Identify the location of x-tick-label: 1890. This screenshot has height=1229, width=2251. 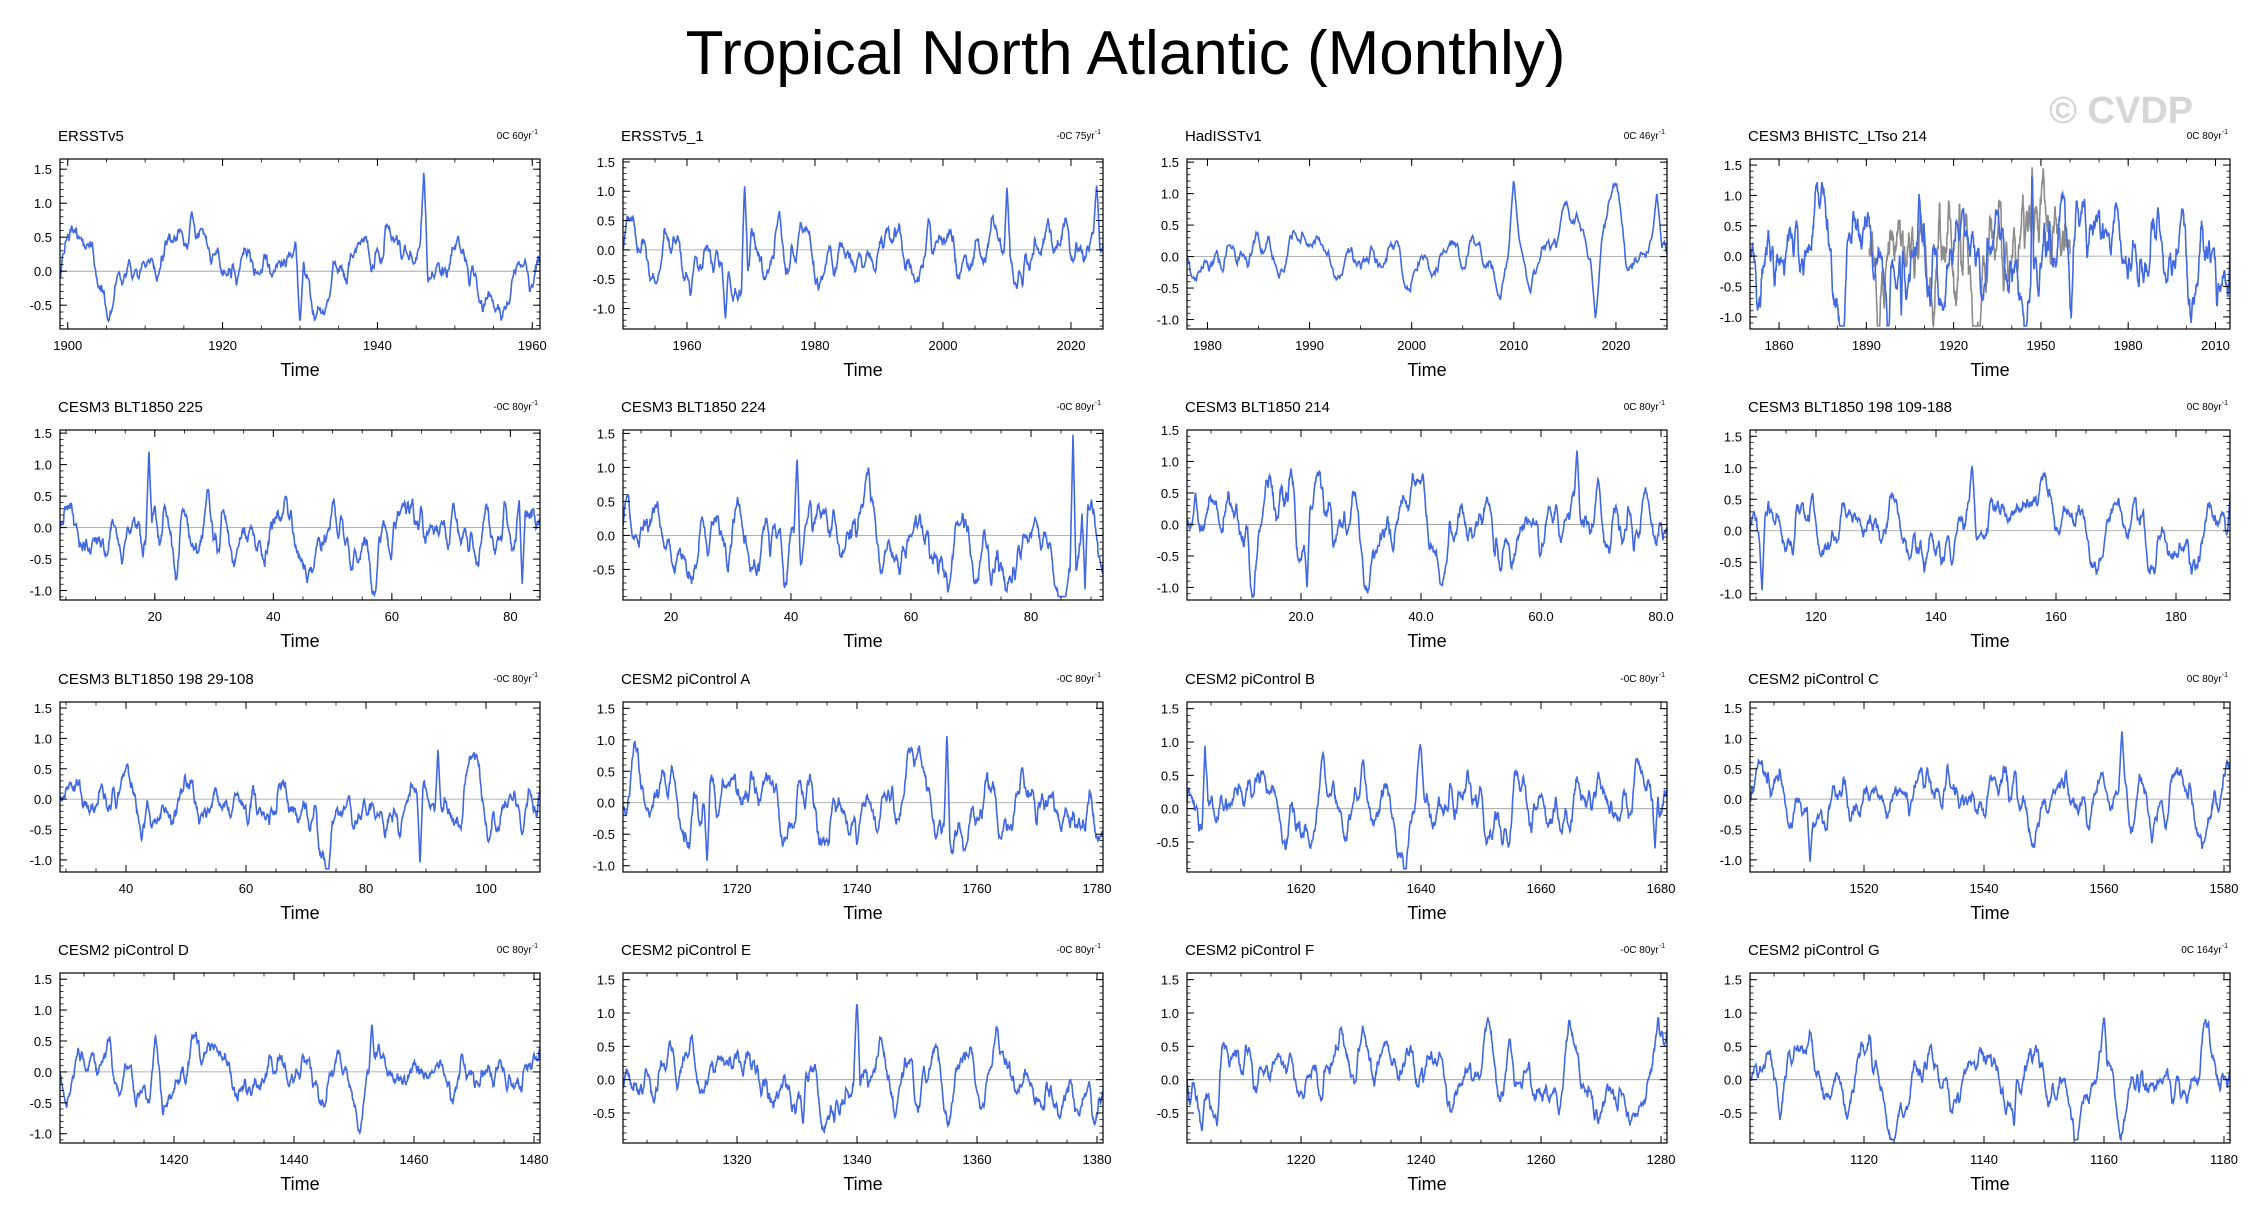
(1866, 345).